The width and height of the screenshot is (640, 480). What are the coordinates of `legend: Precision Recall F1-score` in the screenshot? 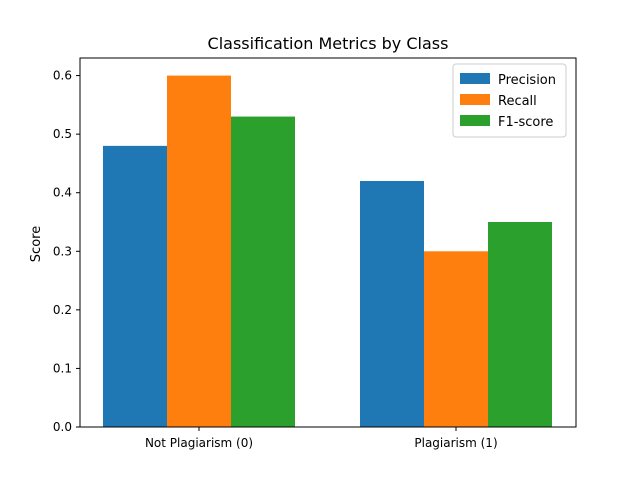 It's located at (509, 100).